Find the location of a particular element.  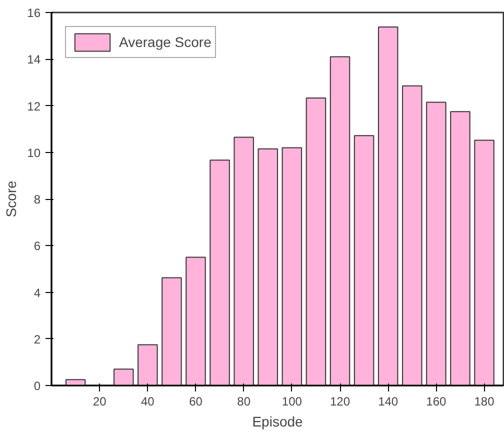

y-axis-title: Score is located at coordinates (11, 199).